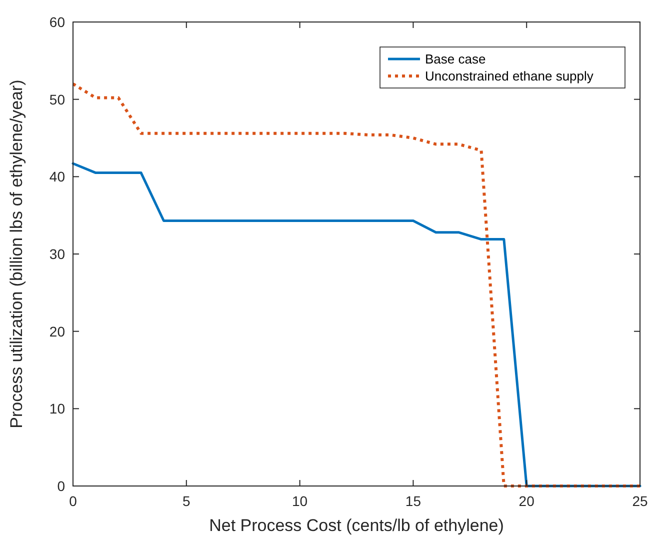 This screenshot has height=538, width=652. Describe the element at coordinates (413, 501) in the screenshot. I see `x-tick-label: 15` at that location.